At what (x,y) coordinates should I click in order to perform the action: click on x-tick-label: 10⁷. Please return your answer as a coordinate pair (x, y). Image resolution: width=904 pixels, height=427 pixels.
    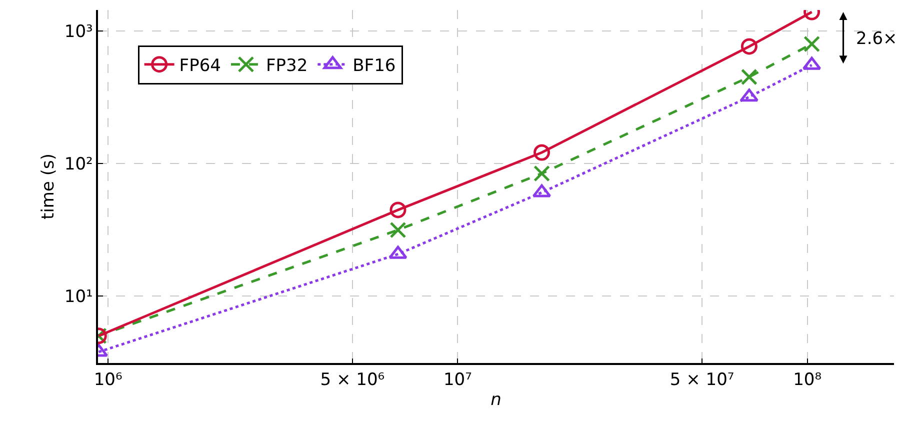
    Looking at the image, I should click on (457, 380).